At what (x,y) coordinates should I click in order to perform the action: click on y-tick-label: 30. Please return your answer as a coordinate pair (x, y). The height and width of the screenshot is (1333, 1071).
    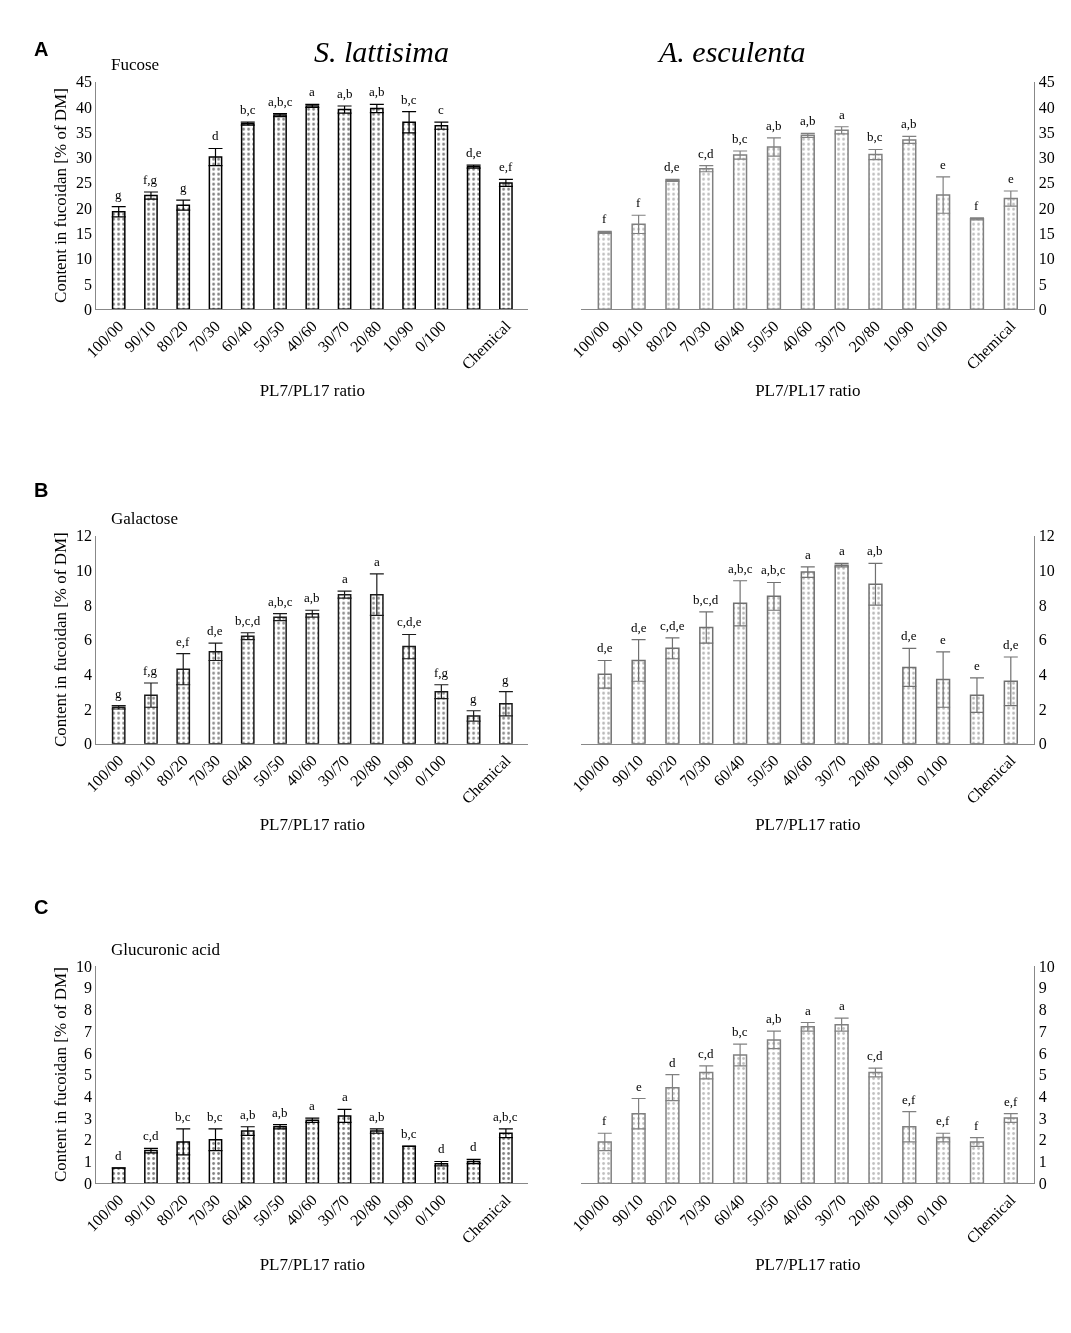
    Looking at the image, I should click on (83, 158).